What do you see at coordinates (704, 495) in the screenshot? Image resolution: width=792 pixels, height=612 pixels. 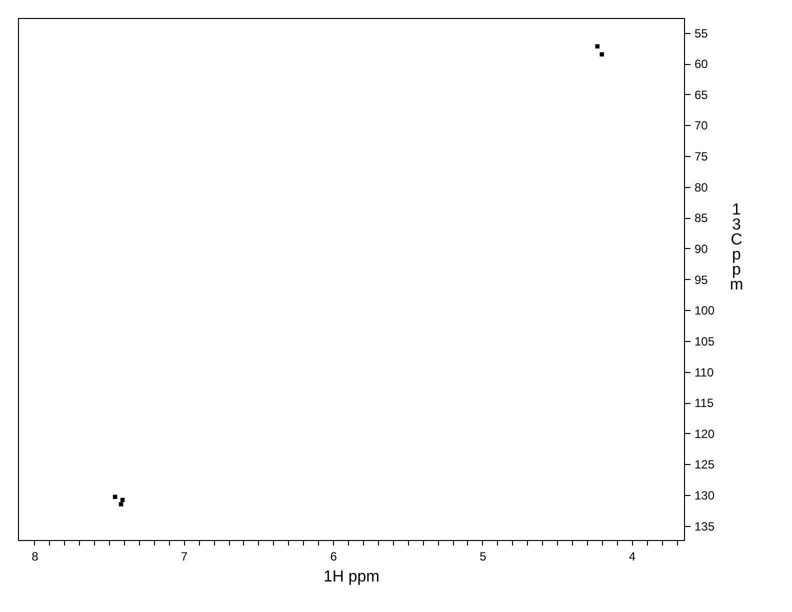 I see `y-tick-label: 130` at bounding box center [704, 495].